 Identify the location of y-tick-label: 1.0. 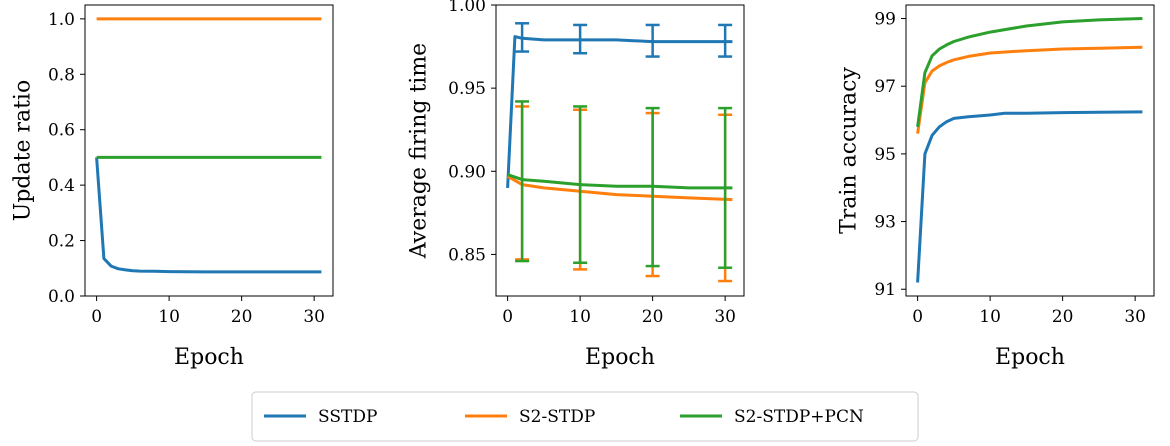
(61, 20).